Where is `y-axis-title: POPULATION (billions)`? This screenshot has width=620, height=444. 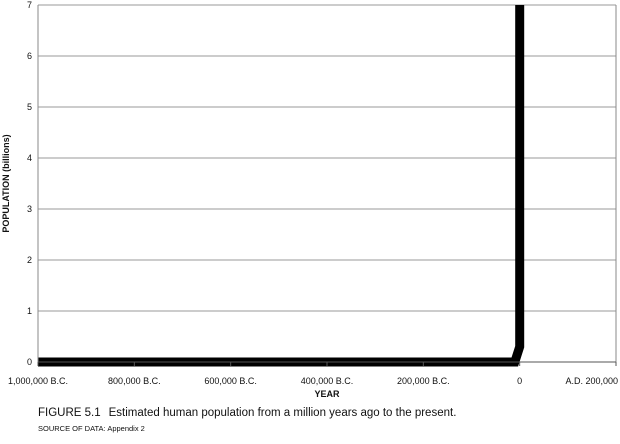 y-axis-title: POPULATION (billions) is located at coordinates (6, 183).